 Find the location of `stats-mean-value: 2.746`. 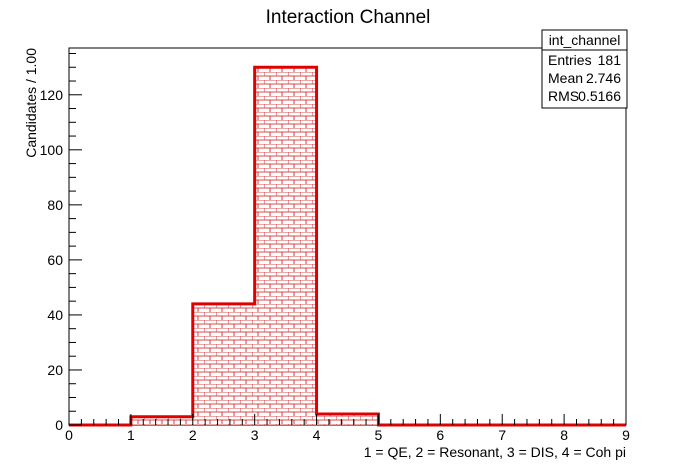

stats-mean-value: 2.746 is located at coordinates (603, 78).